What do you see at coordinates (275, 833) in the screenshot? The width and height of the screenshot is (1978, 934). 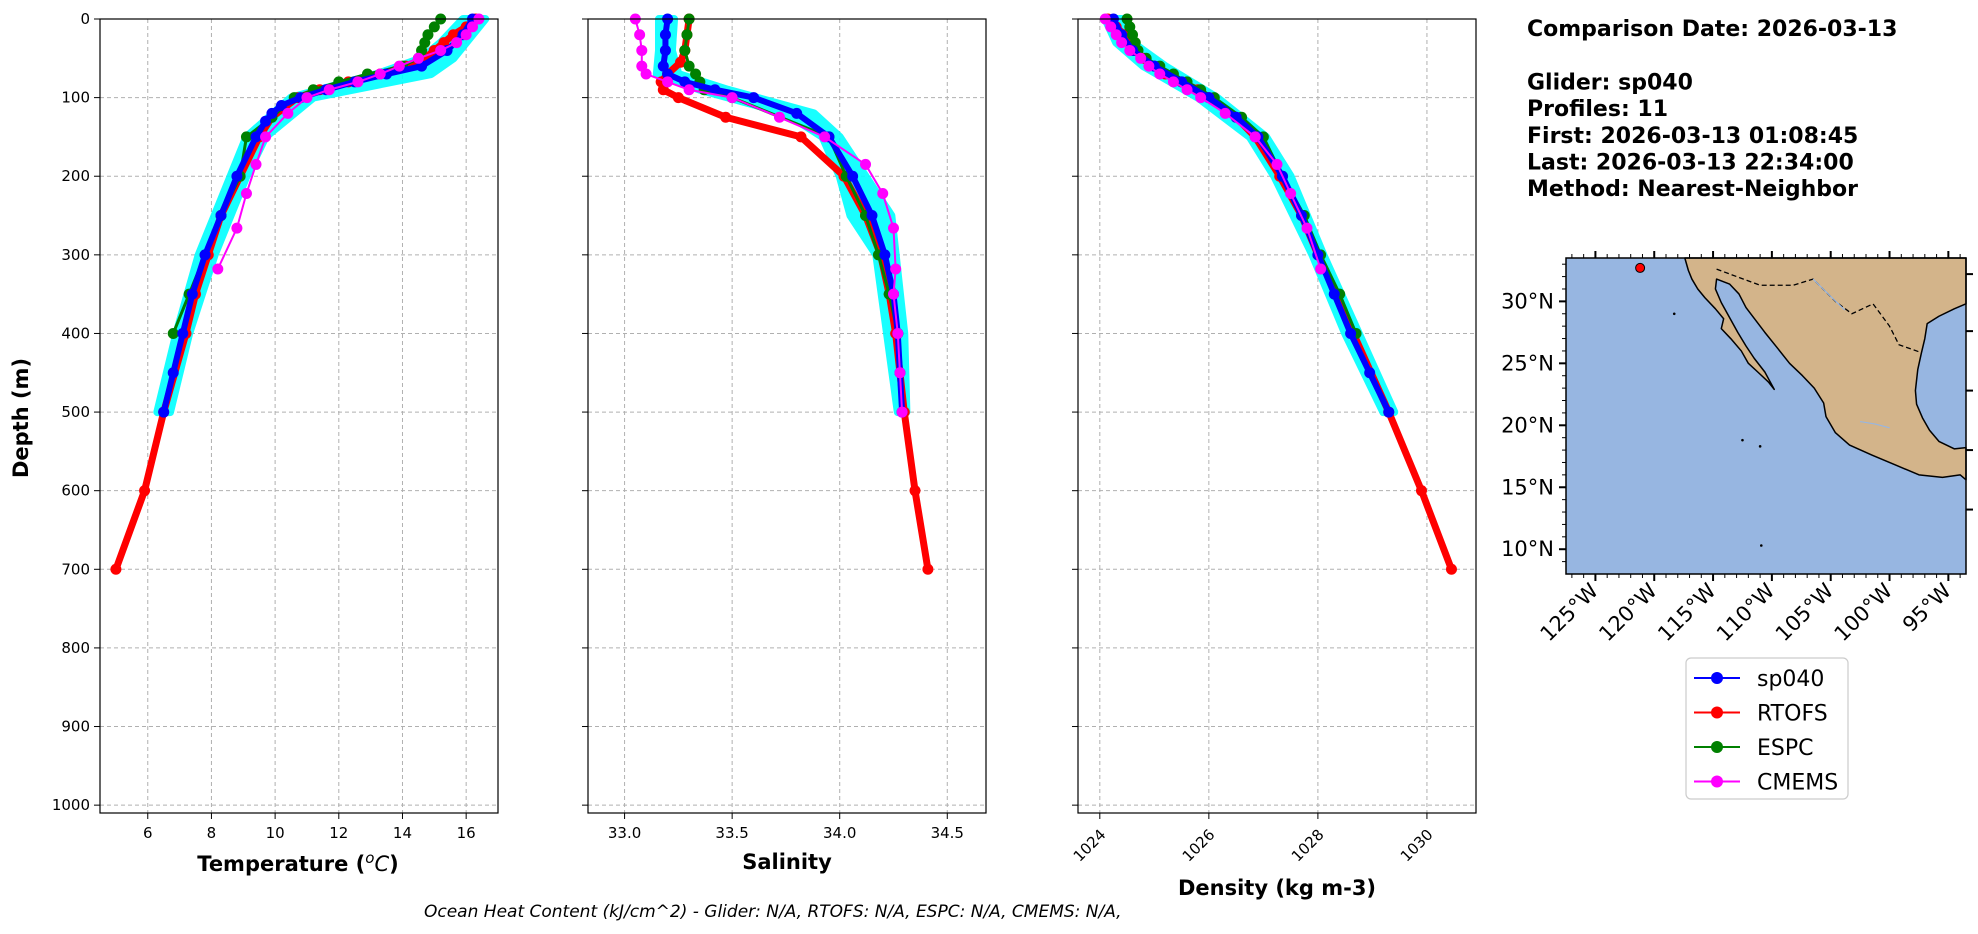 I see `xtick-label: 10` at bounding box center [275, 833].